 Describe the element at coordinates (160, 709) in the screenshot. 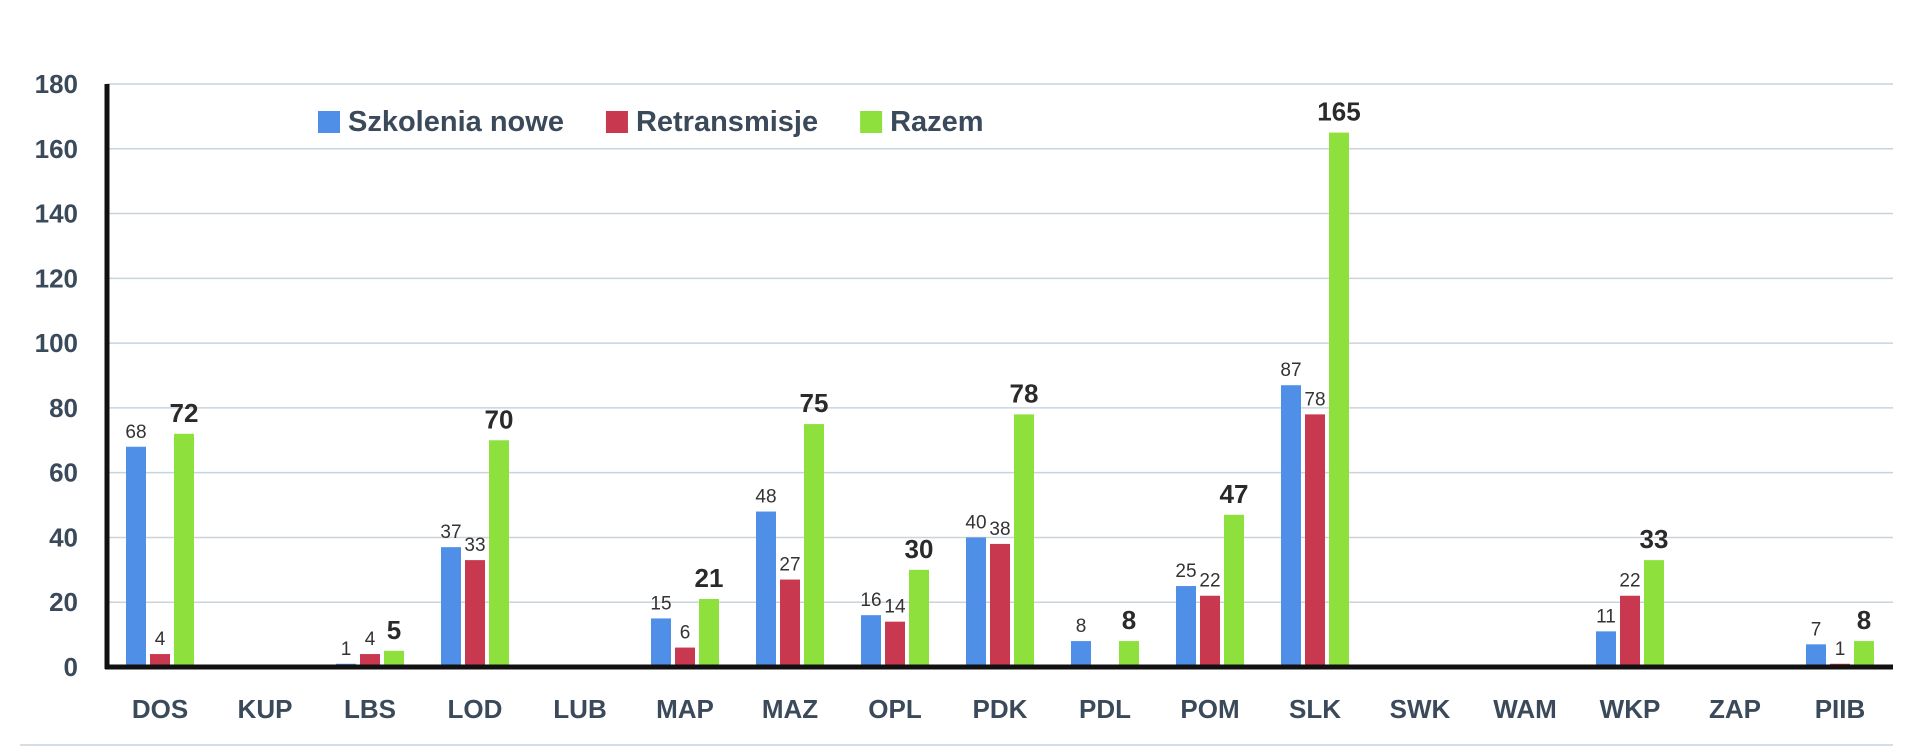

I see `x-tick-label: DOS` at that location.